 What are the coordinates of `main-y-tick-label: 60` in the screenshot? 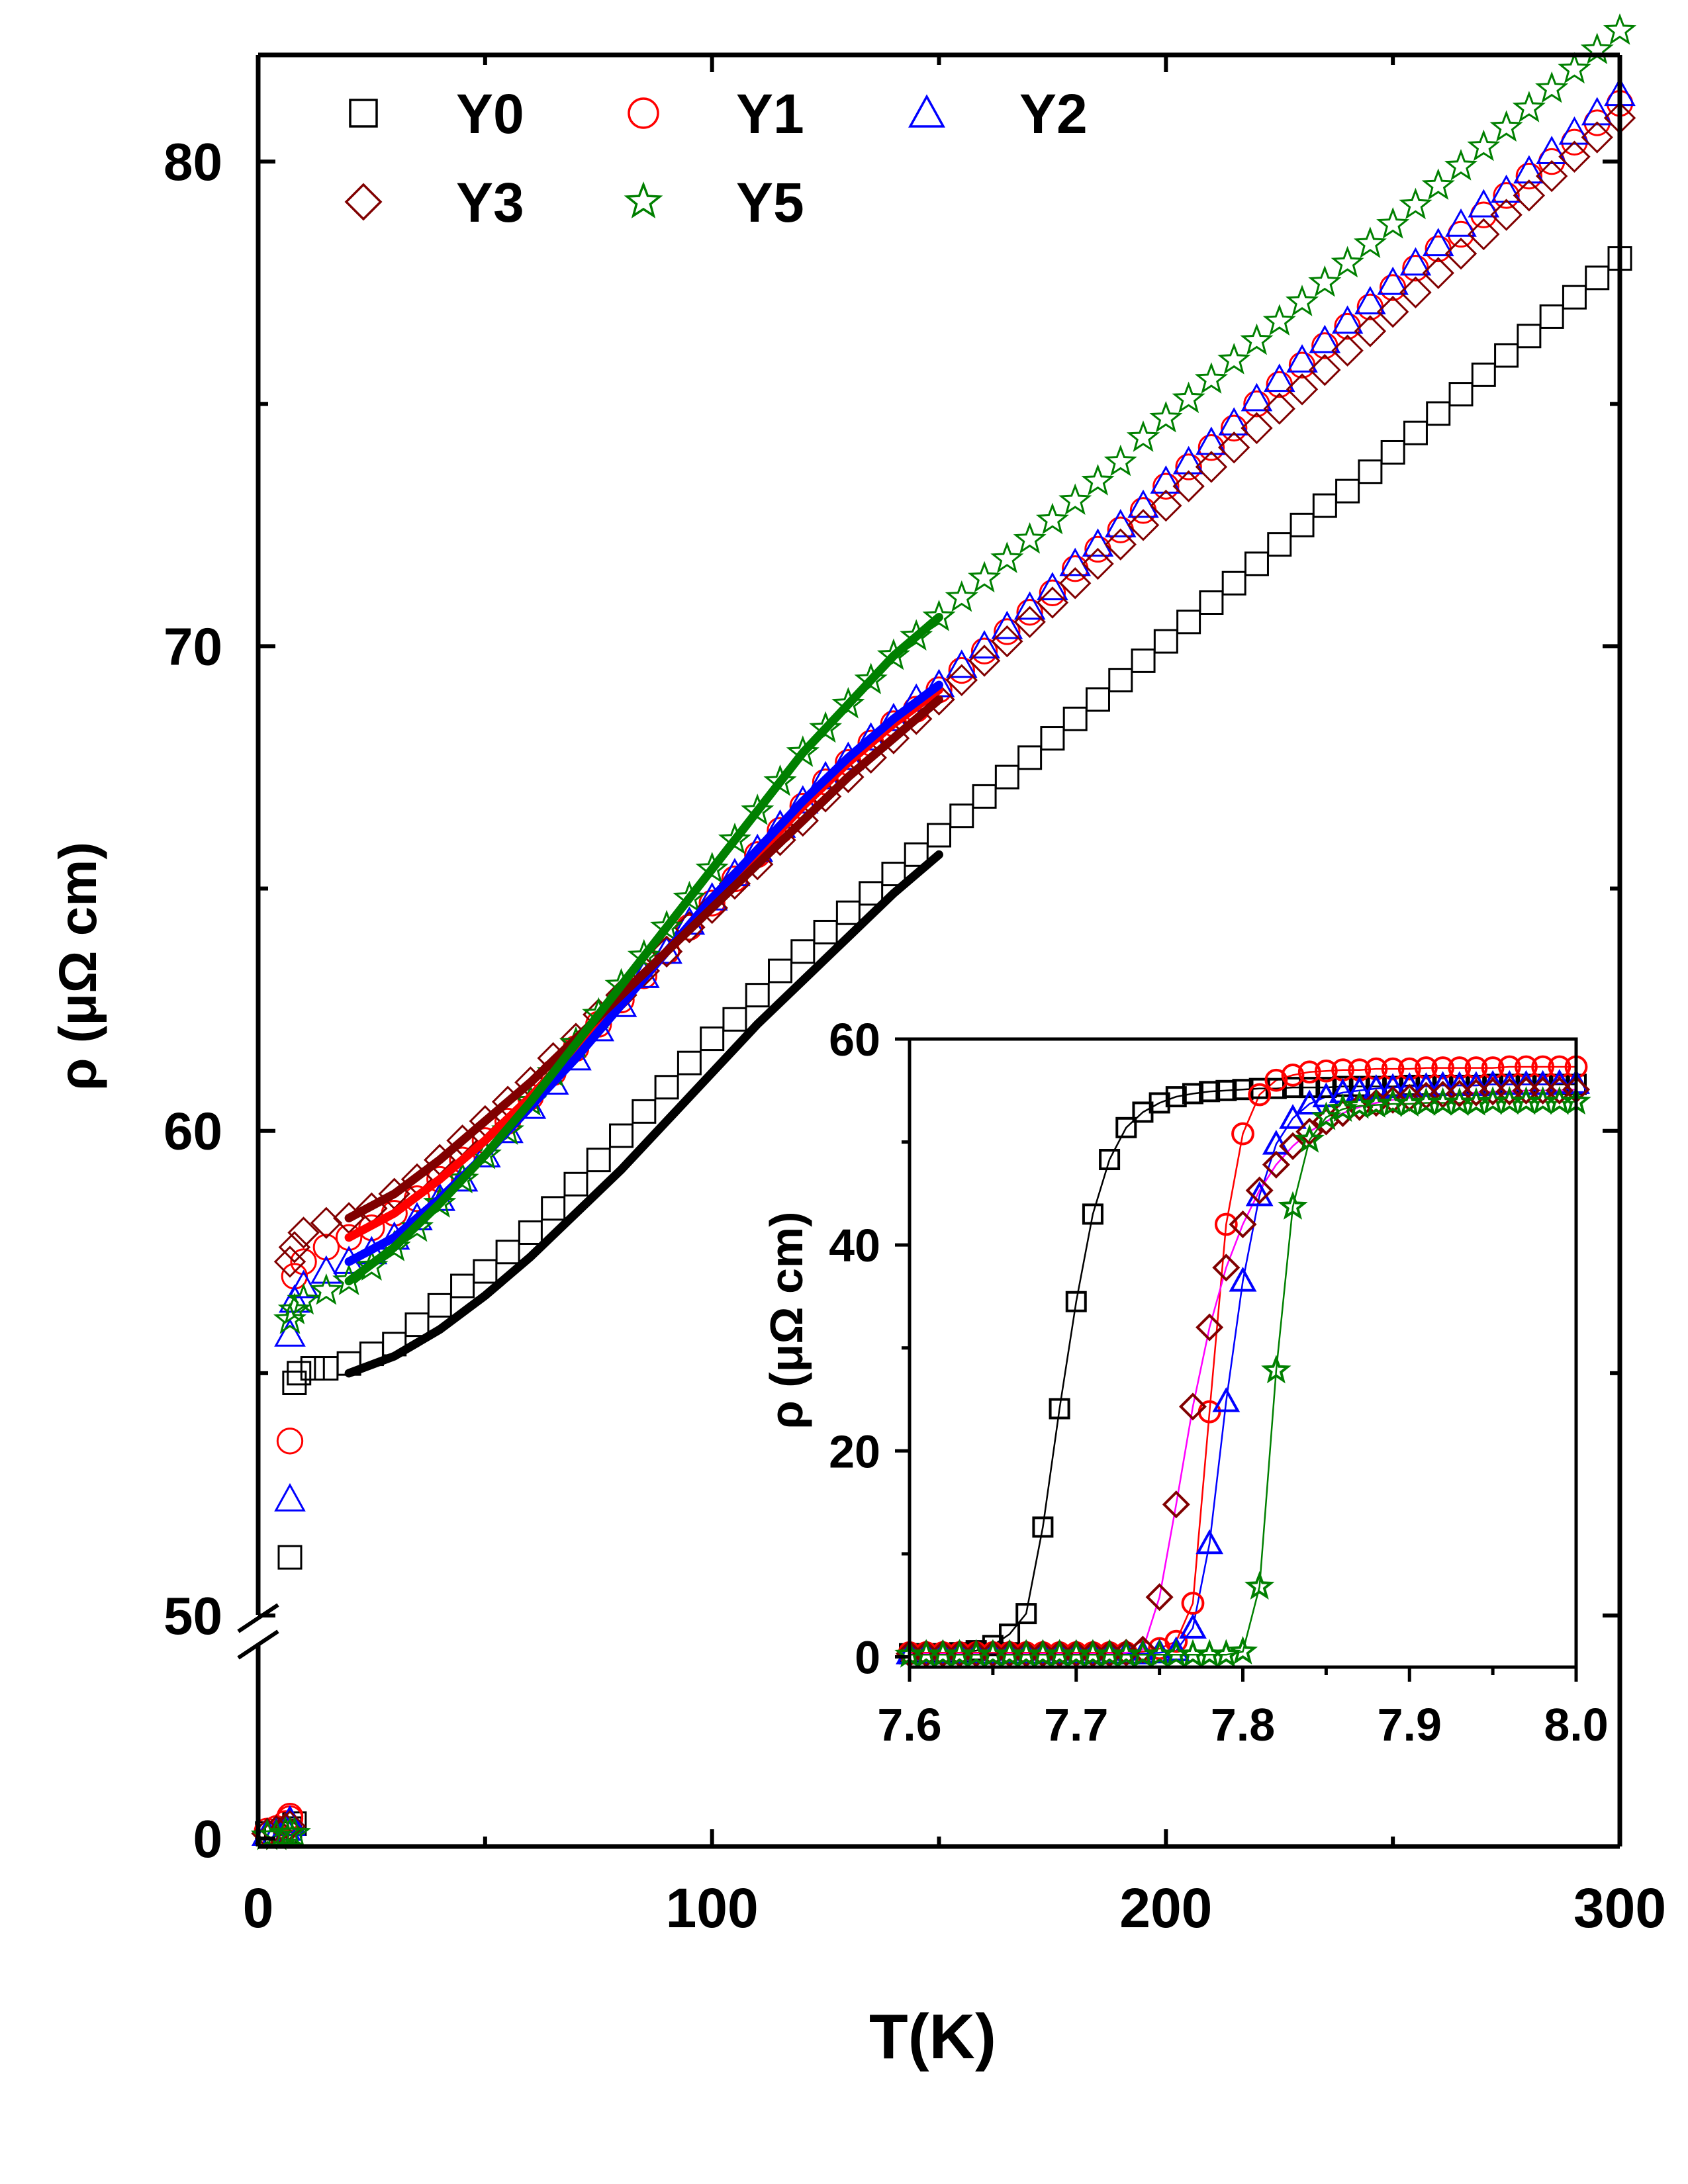 It's located at (193, 1131).